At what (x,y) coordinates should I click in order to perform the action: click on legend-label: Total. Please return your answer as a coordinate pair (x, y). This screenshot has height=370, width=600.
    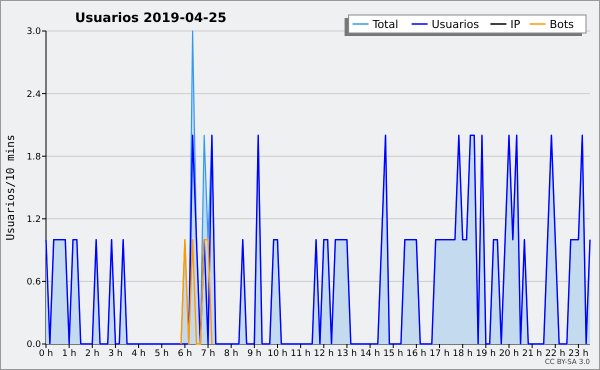
    Looking at the image, I should click on (385, 24).